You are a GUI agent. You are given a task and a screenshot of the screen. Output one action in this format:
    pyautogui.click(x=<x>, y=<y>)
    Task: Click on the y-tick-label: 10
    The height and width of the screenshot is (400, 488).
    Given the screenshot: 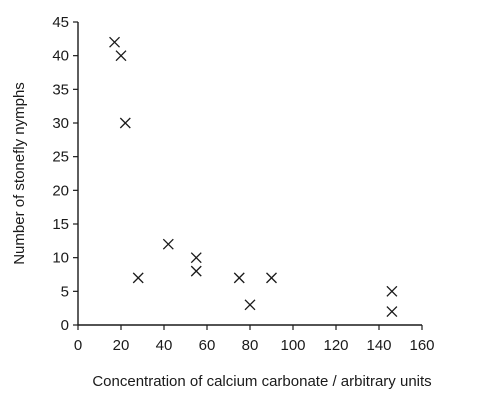 What is the action you would take?
    pyautogui.click(x=60, y=258)
    